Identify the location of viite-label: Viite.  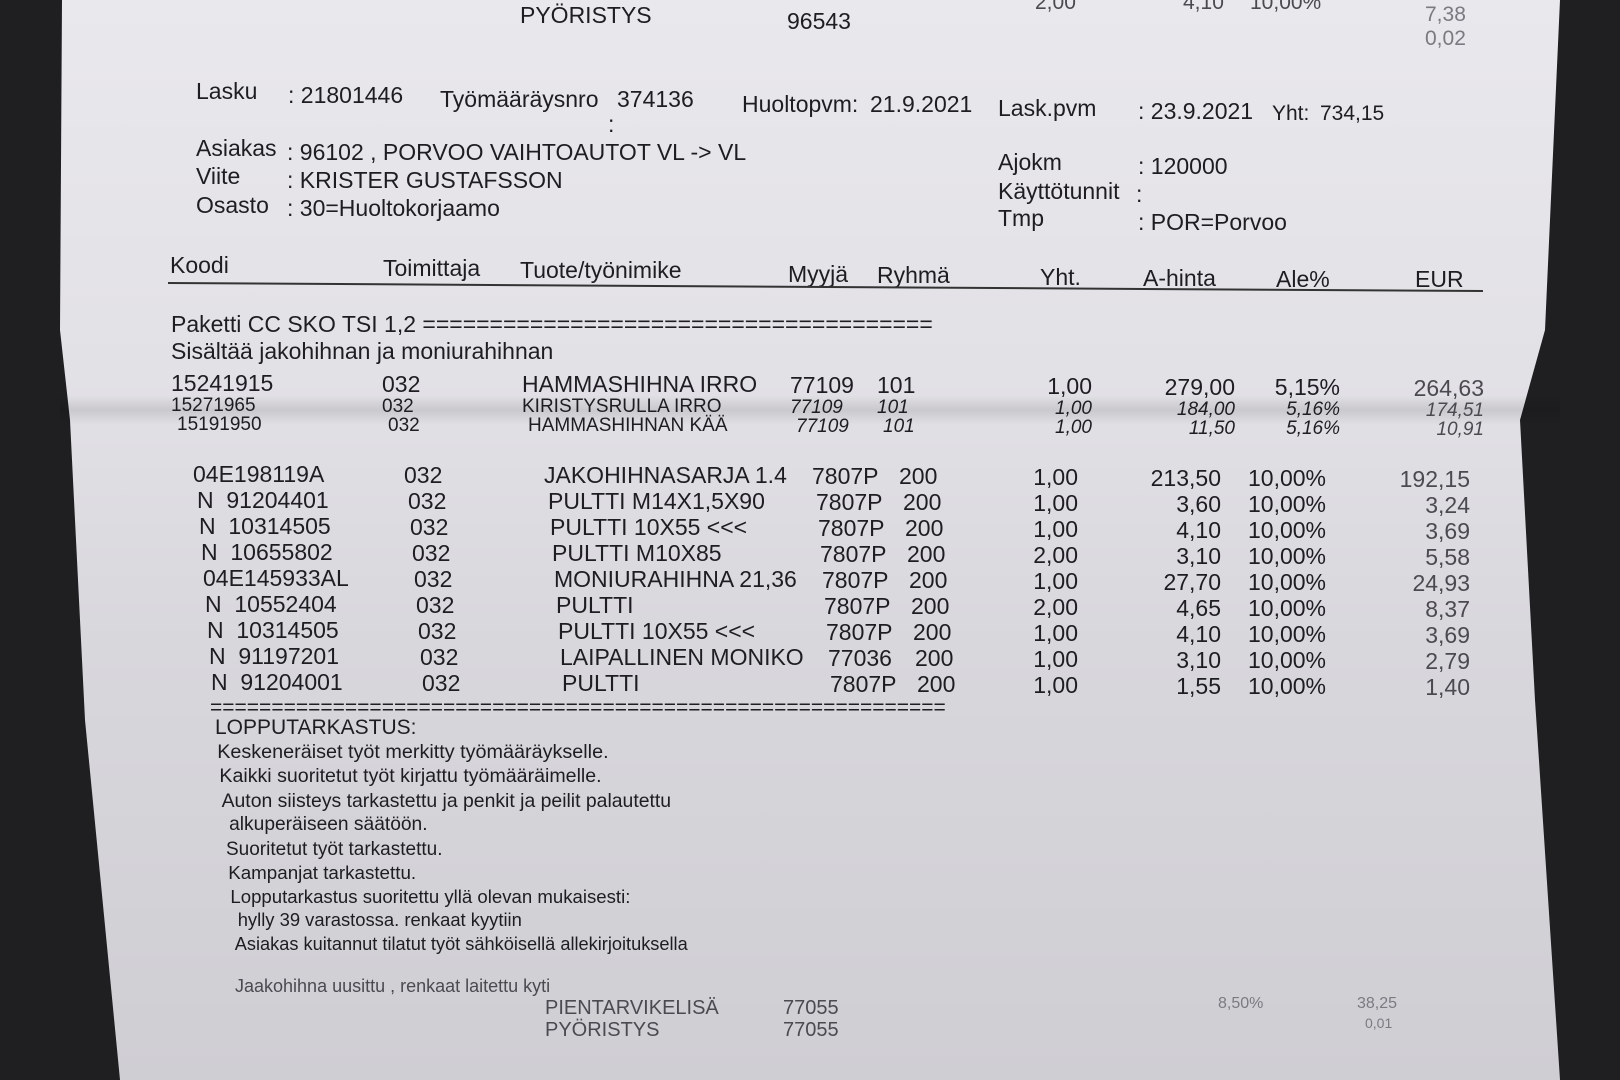
(218, 176).